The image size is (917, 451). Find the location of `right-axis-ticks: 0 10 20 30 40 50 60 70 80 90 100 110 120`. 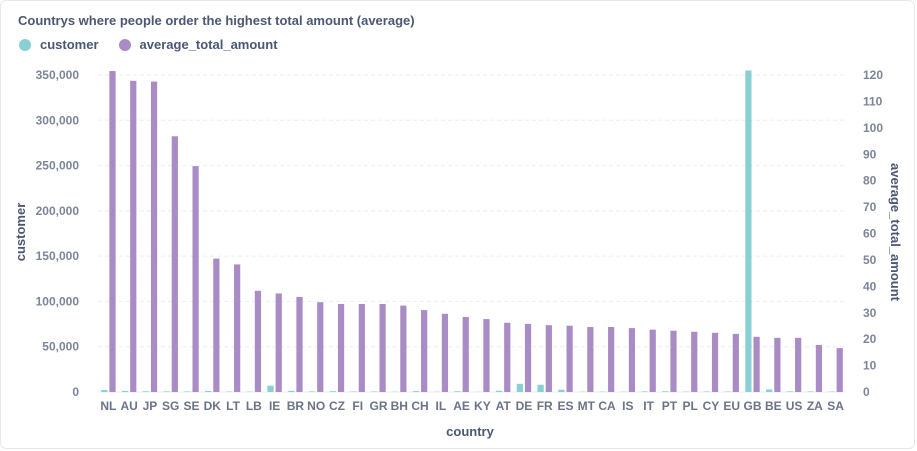

right-axis-ticks: 0 10 20 30 40 50 60 70 80 90 100 110 120 is located at coordinates (873, 233).